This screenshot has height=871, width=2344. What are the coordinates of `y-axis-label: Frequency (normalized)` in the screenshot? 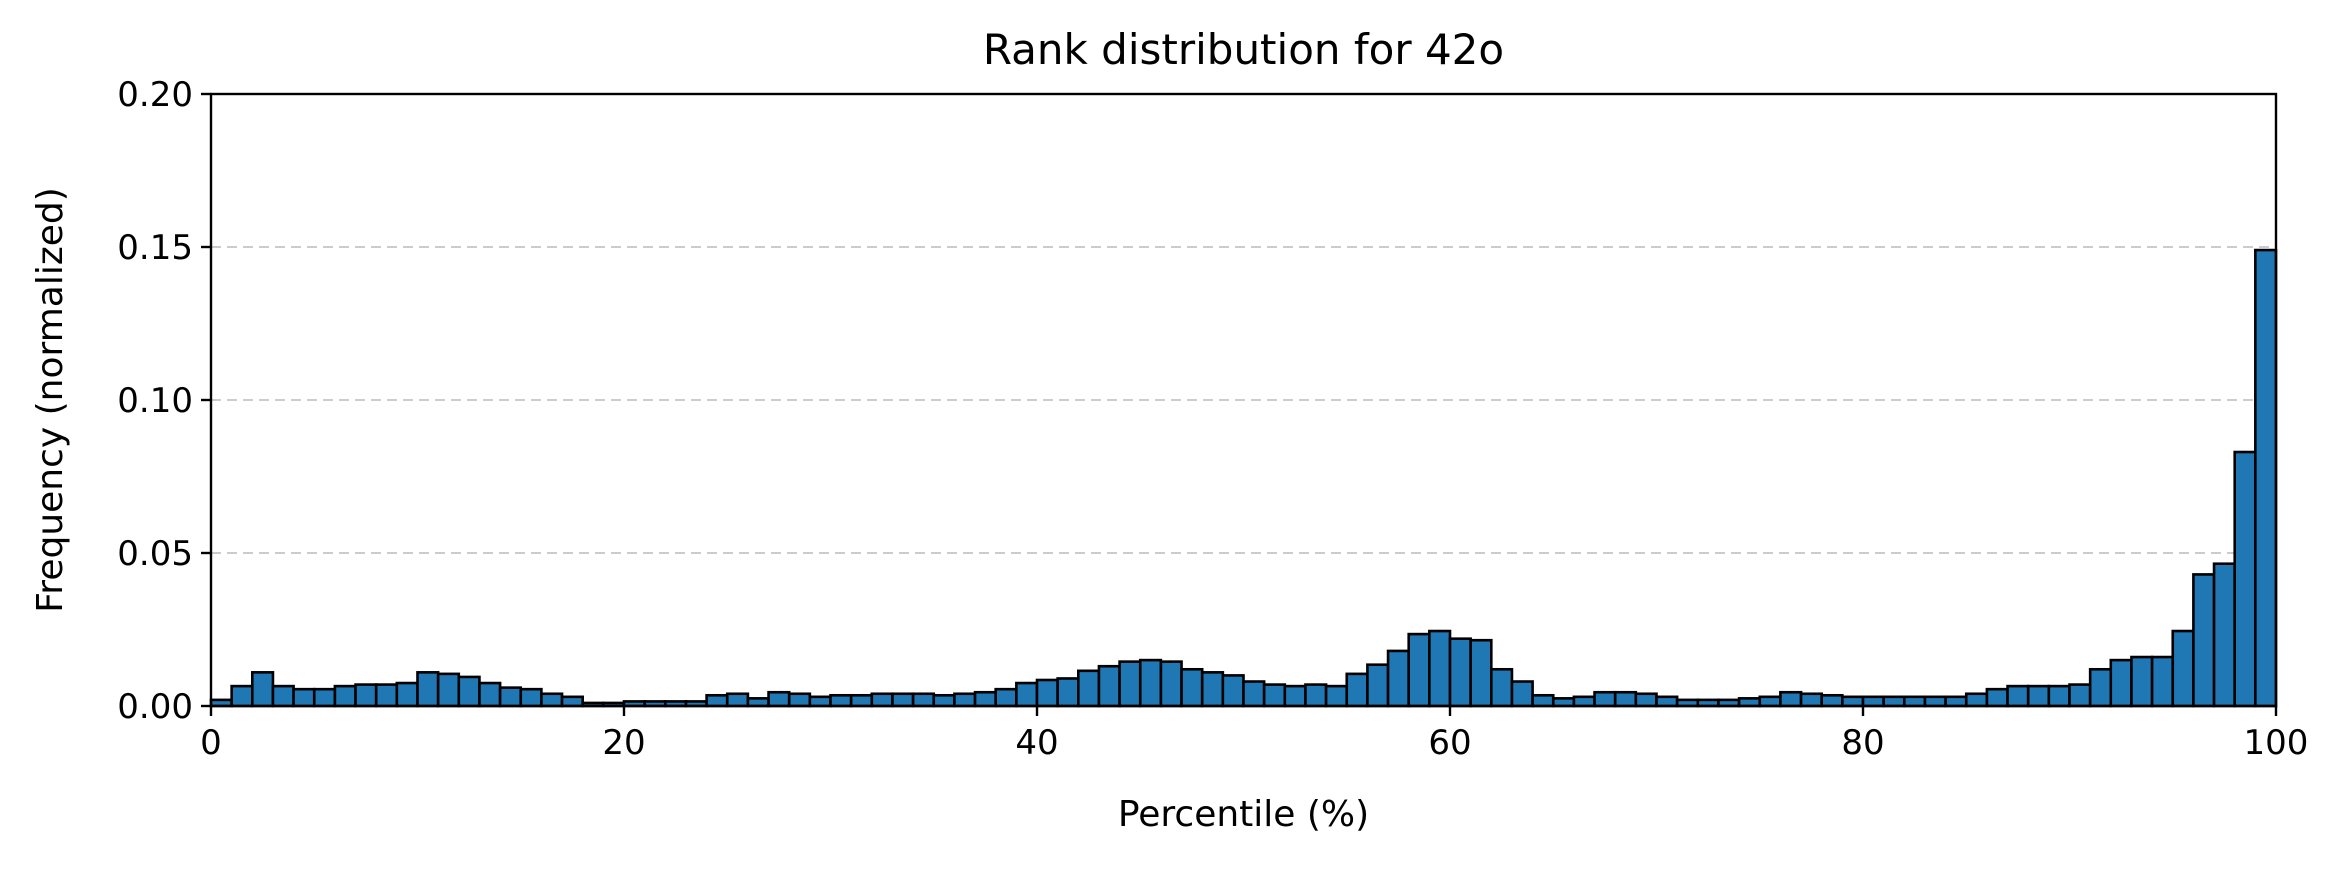 It's located at (50, 400).